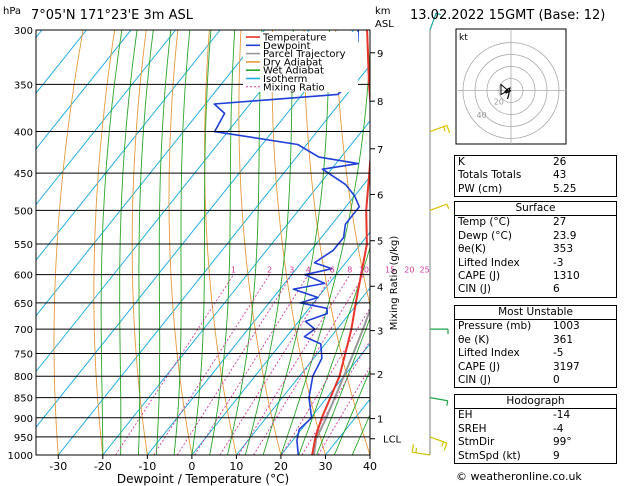  What do you see at coordinates (480, 188) in the screenshot?
I see `index-key: PW (cm)` at bounding box center [480, 188].